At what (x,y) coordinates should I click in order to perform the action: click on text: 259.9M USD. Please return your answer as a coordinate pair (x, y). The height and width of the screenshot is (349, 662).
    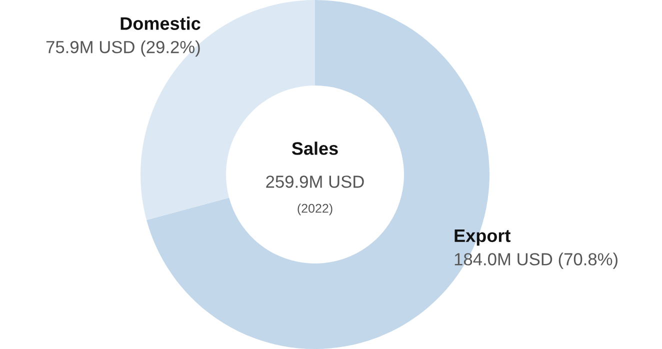
    Looking at the image, I should click on (315, 182).